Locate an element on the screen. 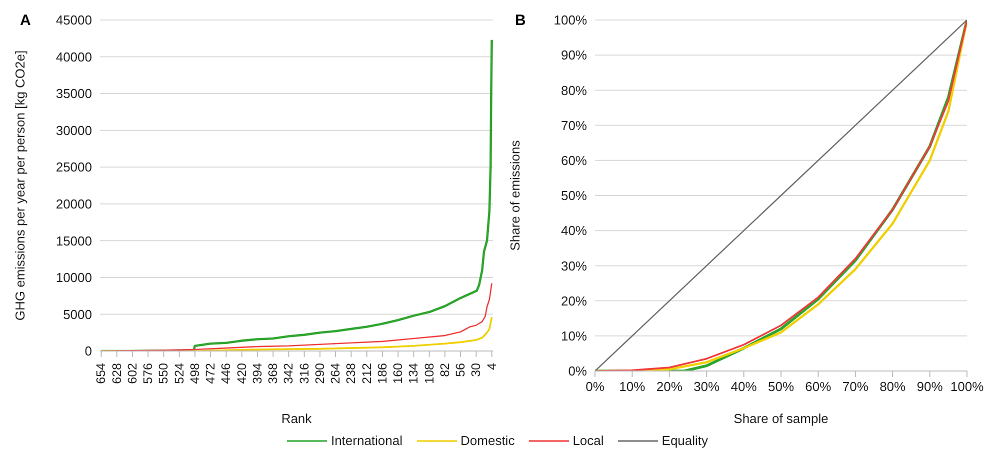 This screenshot has height=466, width=995. y-tick-label: 90% is located at coordinates (574, 55).